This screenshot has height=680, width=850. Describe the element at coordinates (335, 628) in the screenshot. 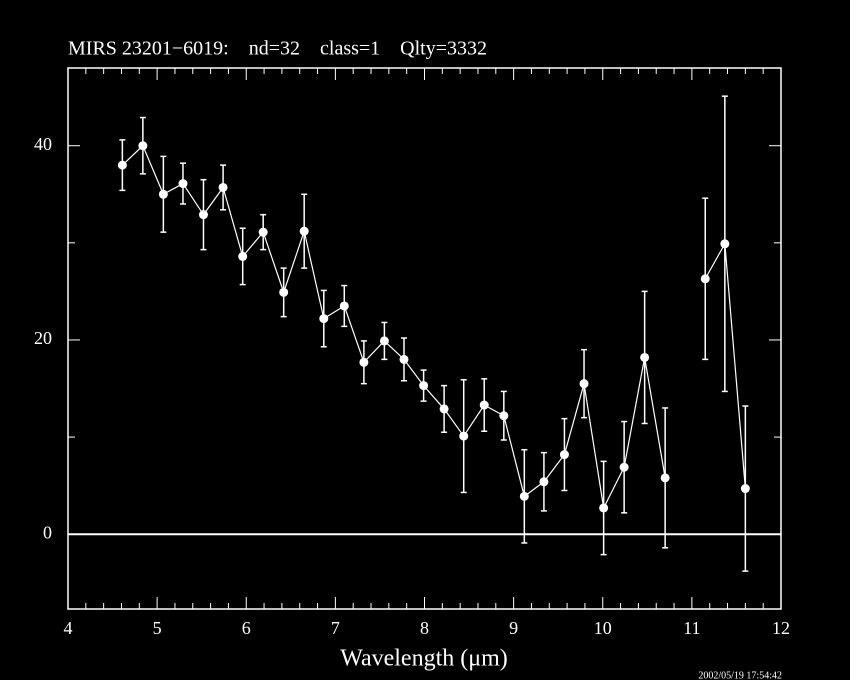

I see `x-tick-label: 7` at that location.